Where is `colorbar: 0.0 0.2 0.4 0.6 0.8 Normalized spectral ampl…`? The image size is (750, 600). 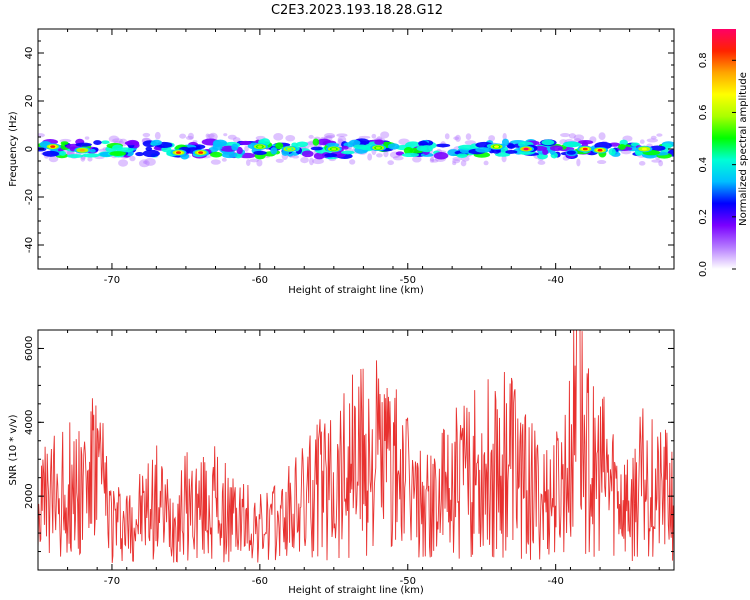 colorbar: 0.0 0.2 0.4 0.6 0.8 Normalized spectral ampl… is located at coordinates (723, 153).